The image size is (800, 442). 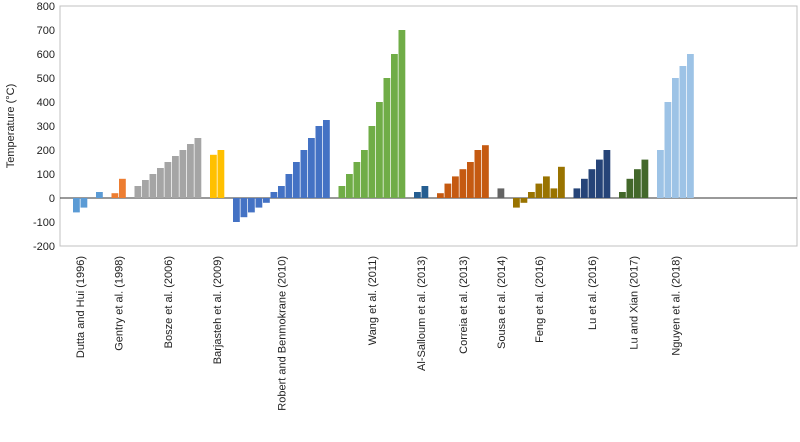 What do you see at coordinates (46, 31) in the screenshot?
I see `y-tick-label: 700` at bounding box center [46, 31].